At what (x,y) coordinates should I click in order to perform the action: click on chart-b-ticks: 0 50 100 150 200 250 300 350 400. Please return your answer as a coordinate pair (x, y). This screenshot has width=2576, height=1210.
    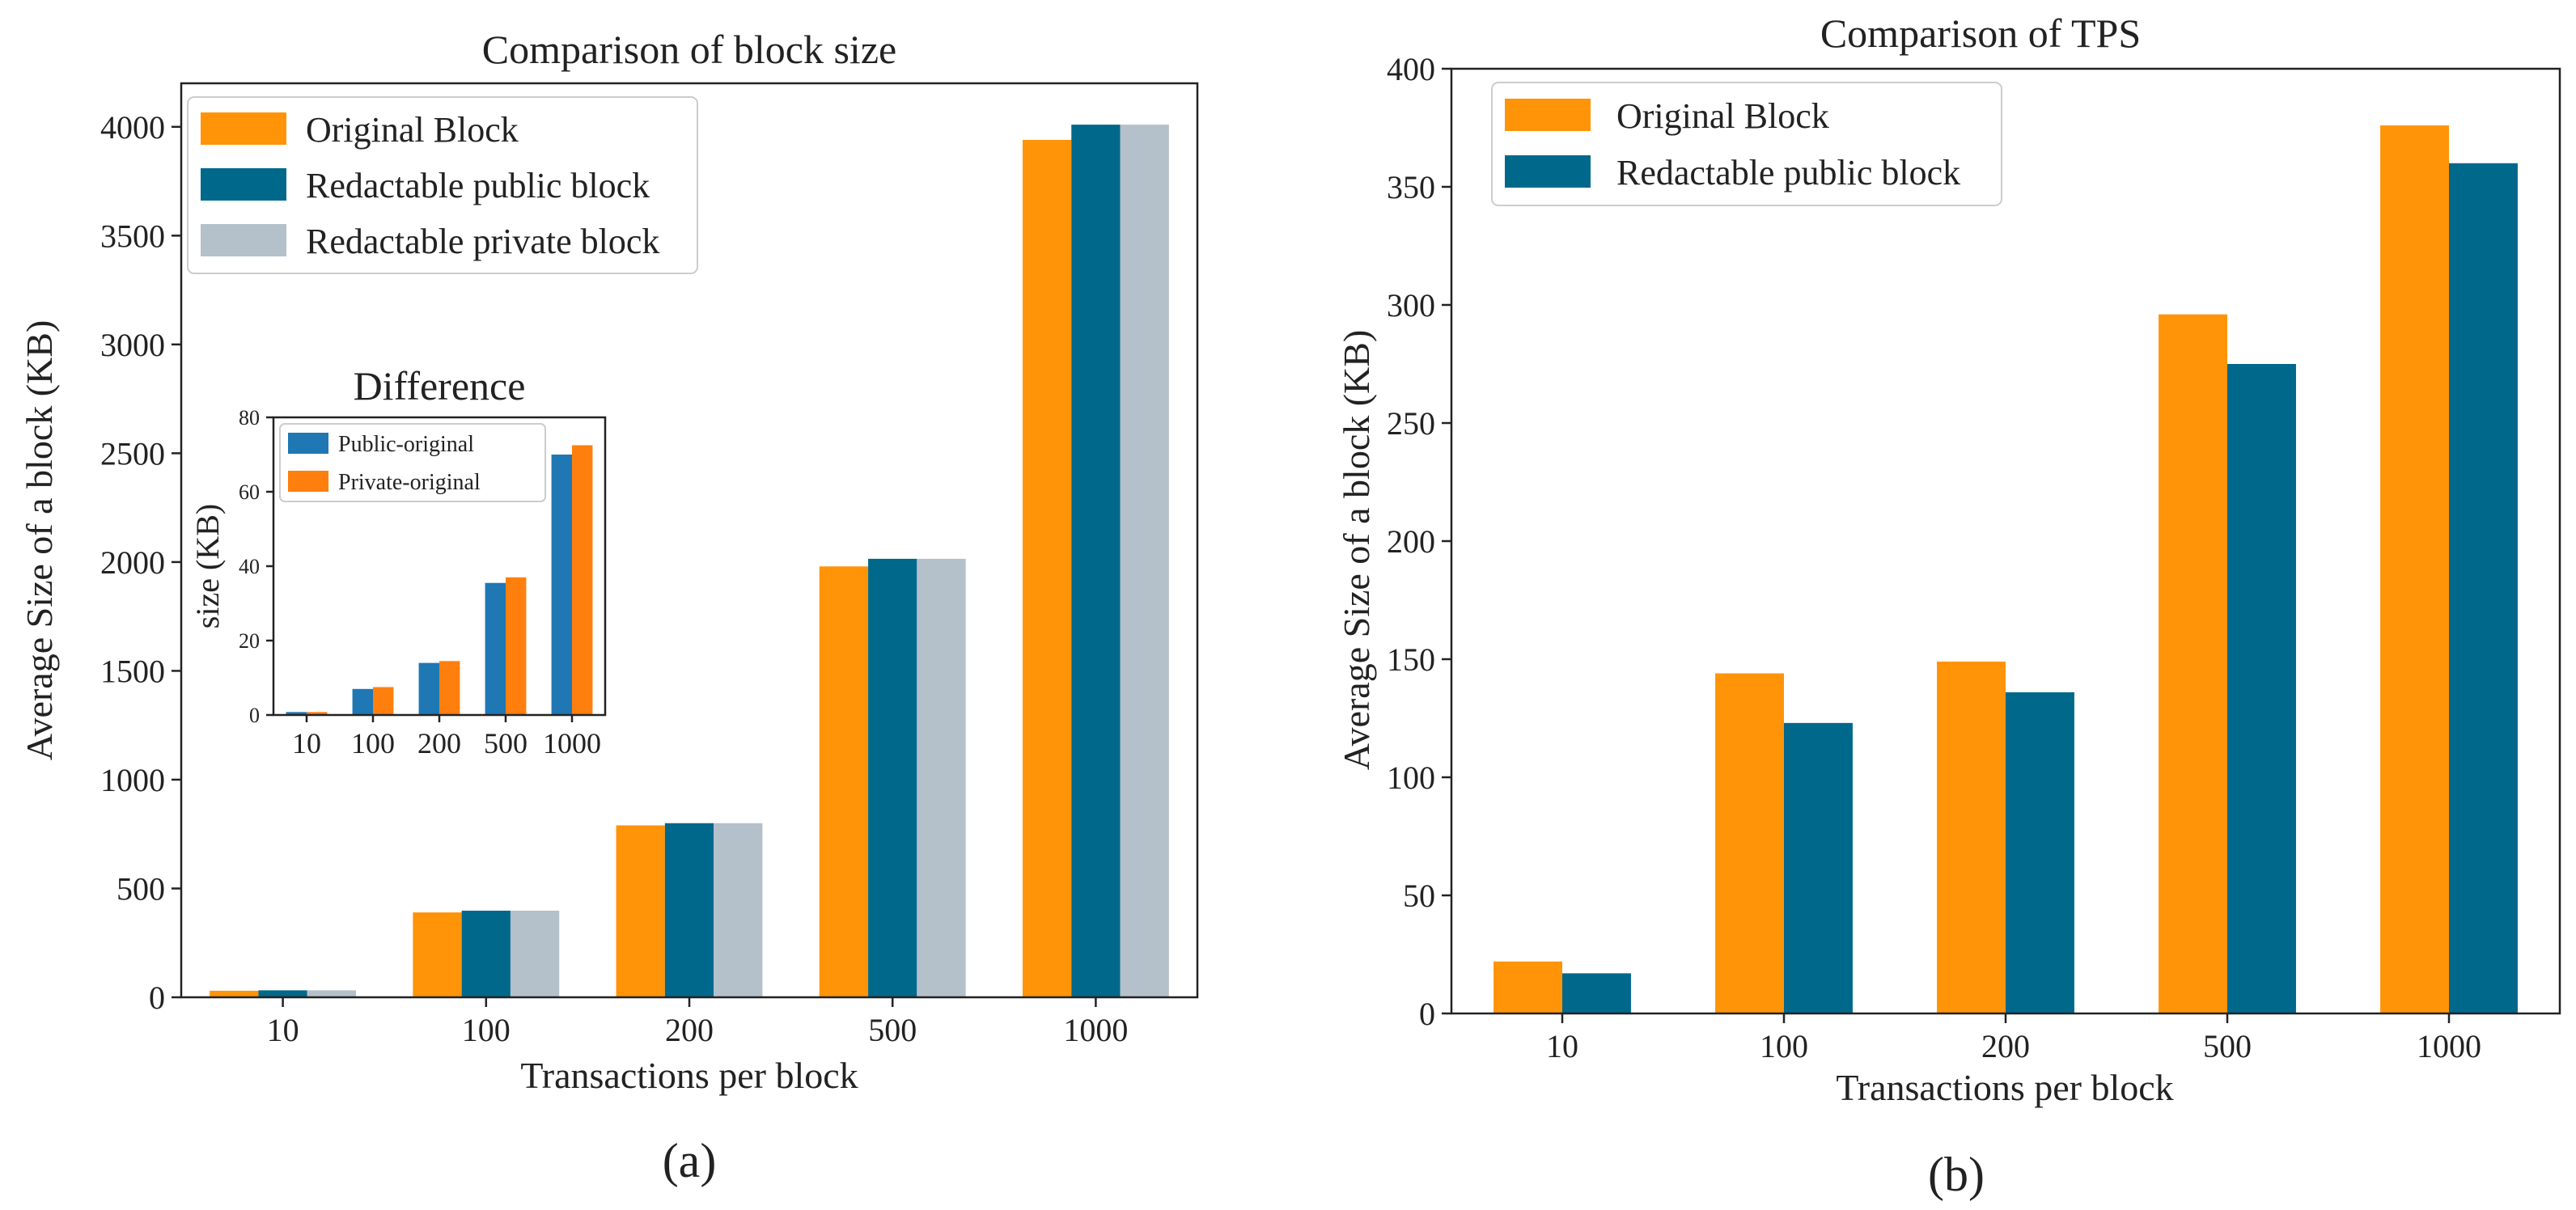
    Looking at the image, I should click on (1419, 541).